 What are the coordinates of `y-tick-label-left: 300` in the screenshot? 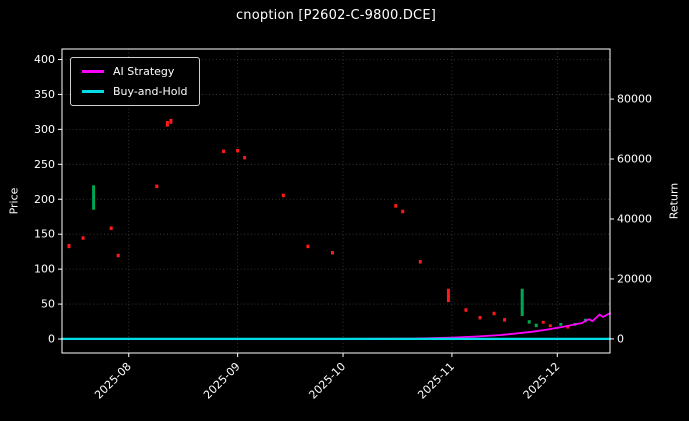 It's located at (44, 129).